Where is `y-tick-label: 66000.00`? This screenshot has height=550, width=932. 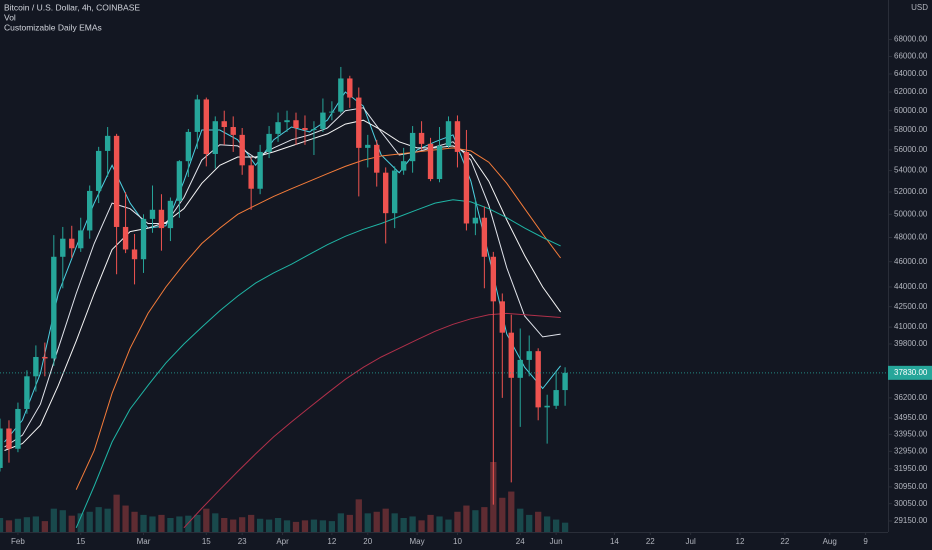 y-tick-label: 66000.00 is located at coordinates (911, 56).